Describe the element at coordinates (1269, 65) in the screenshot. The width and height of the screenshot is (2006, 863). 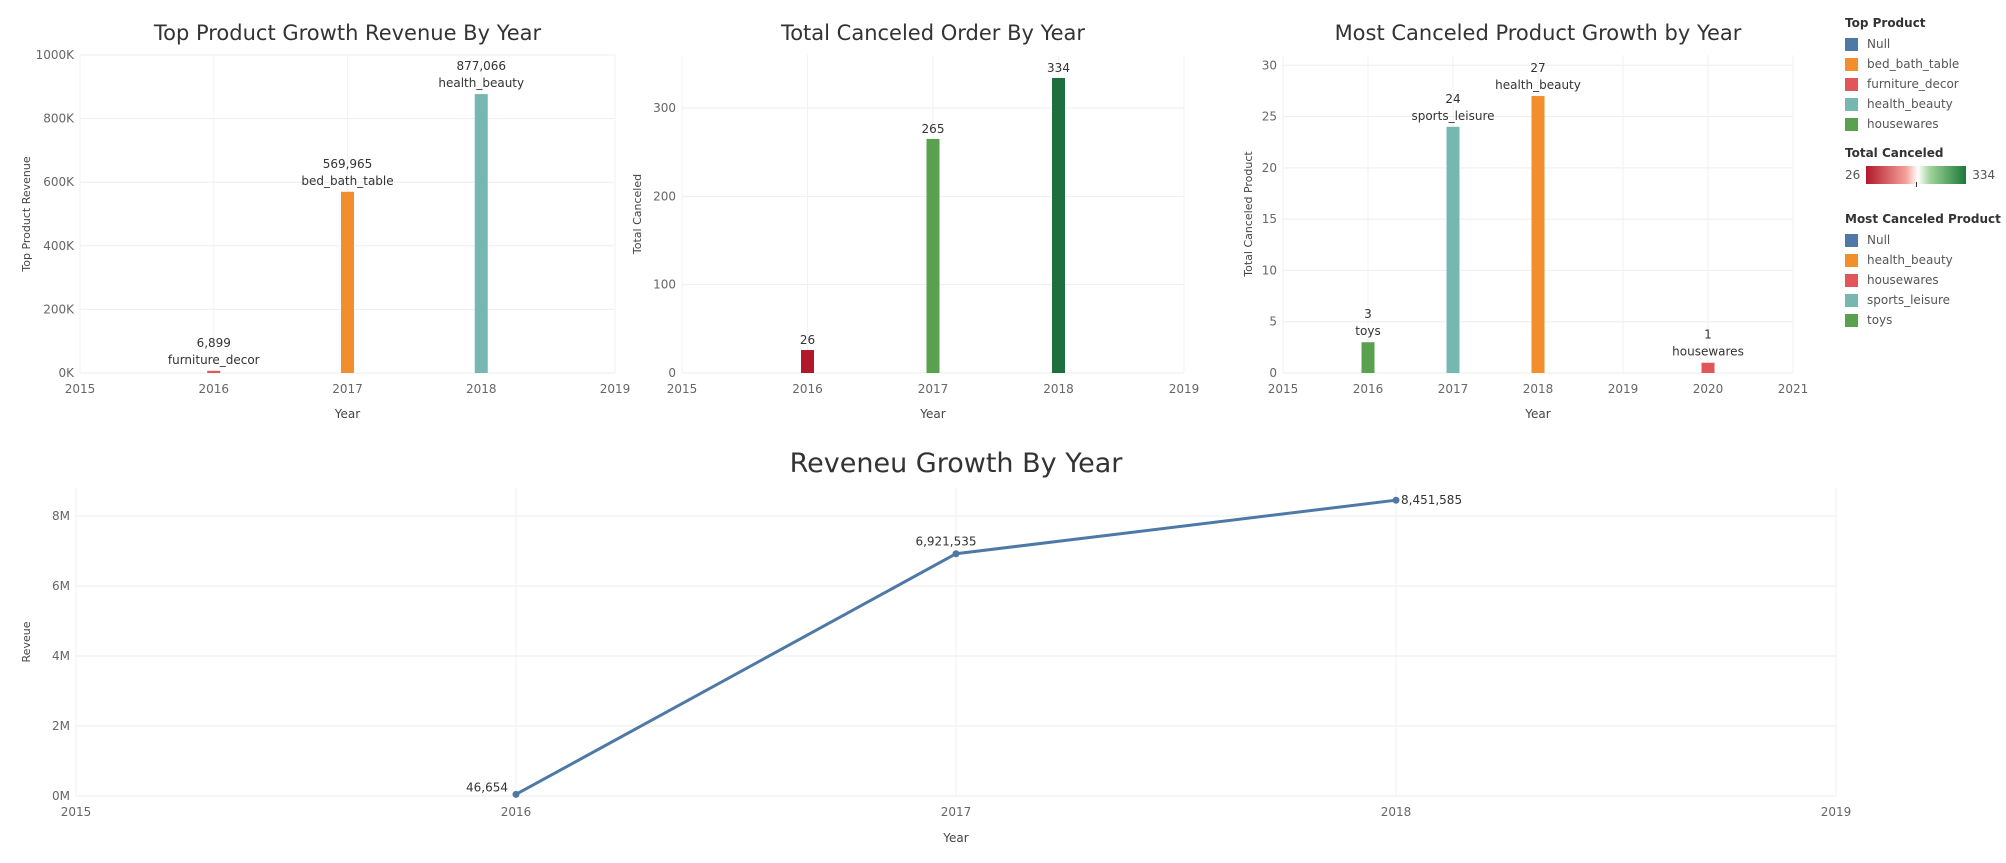
I see `y-tick-label: 30` at that location.